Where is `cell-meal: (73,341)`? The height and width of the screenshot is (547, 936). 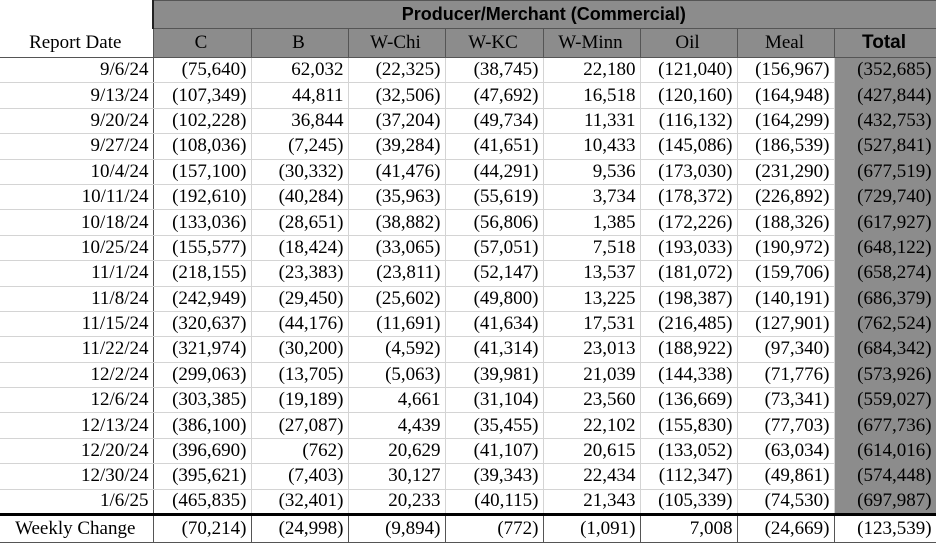 cell-meal: (73,341) is located at coordinates (786, 400).